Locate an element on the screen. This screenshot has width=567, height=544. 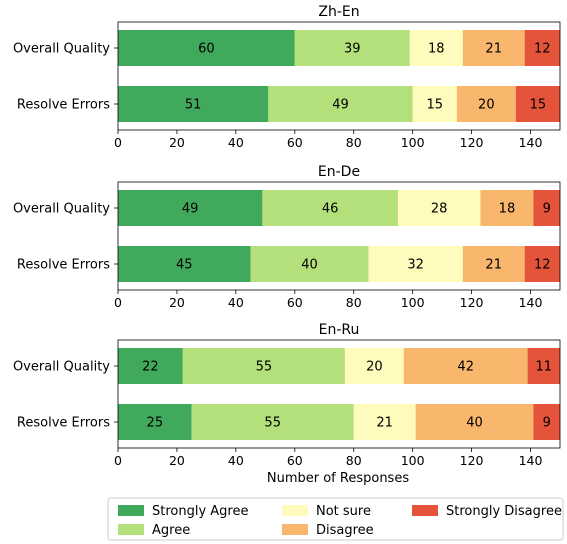
legend-entry: Strongly Disagree is located at coordinates (504, 511).